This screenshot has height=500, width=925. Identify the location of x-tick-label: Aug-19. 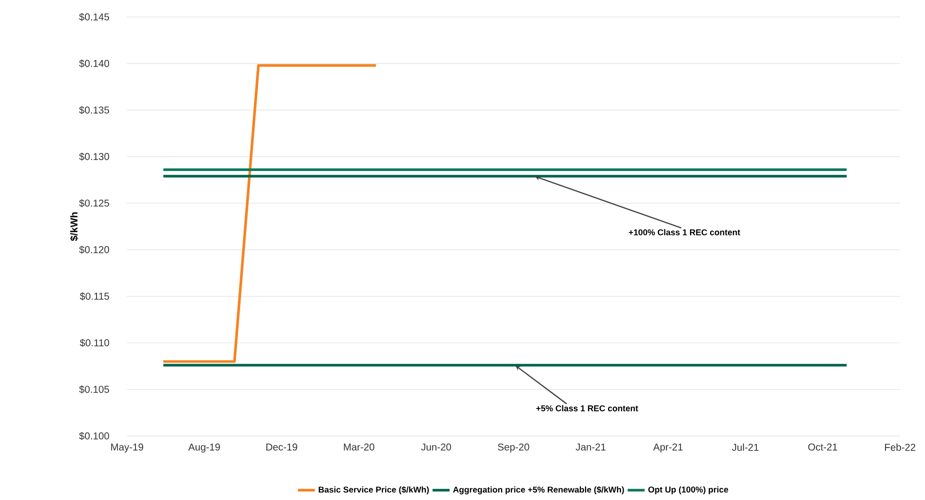
(204, 448).